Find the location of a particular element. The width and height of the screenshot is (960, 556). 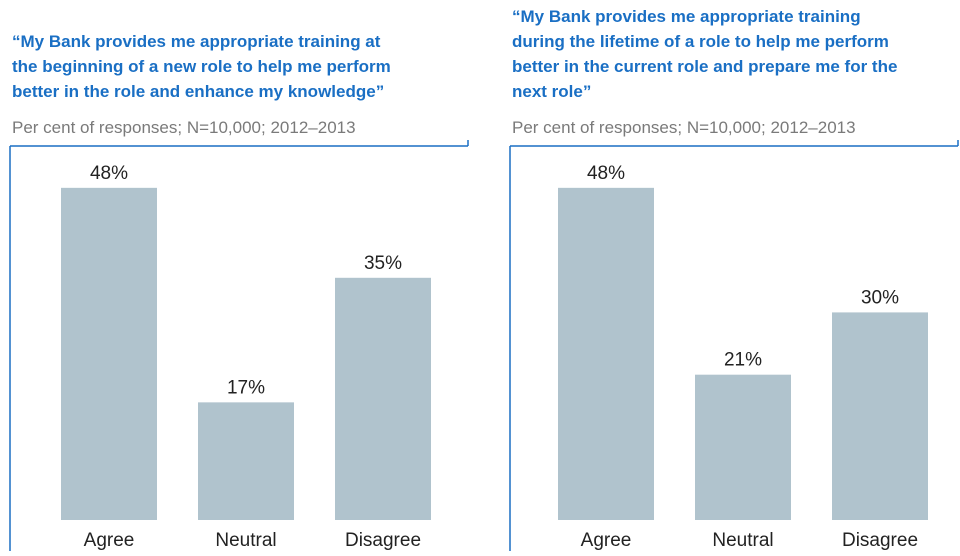

data-label: 30% is located at coordinates (880, 297).